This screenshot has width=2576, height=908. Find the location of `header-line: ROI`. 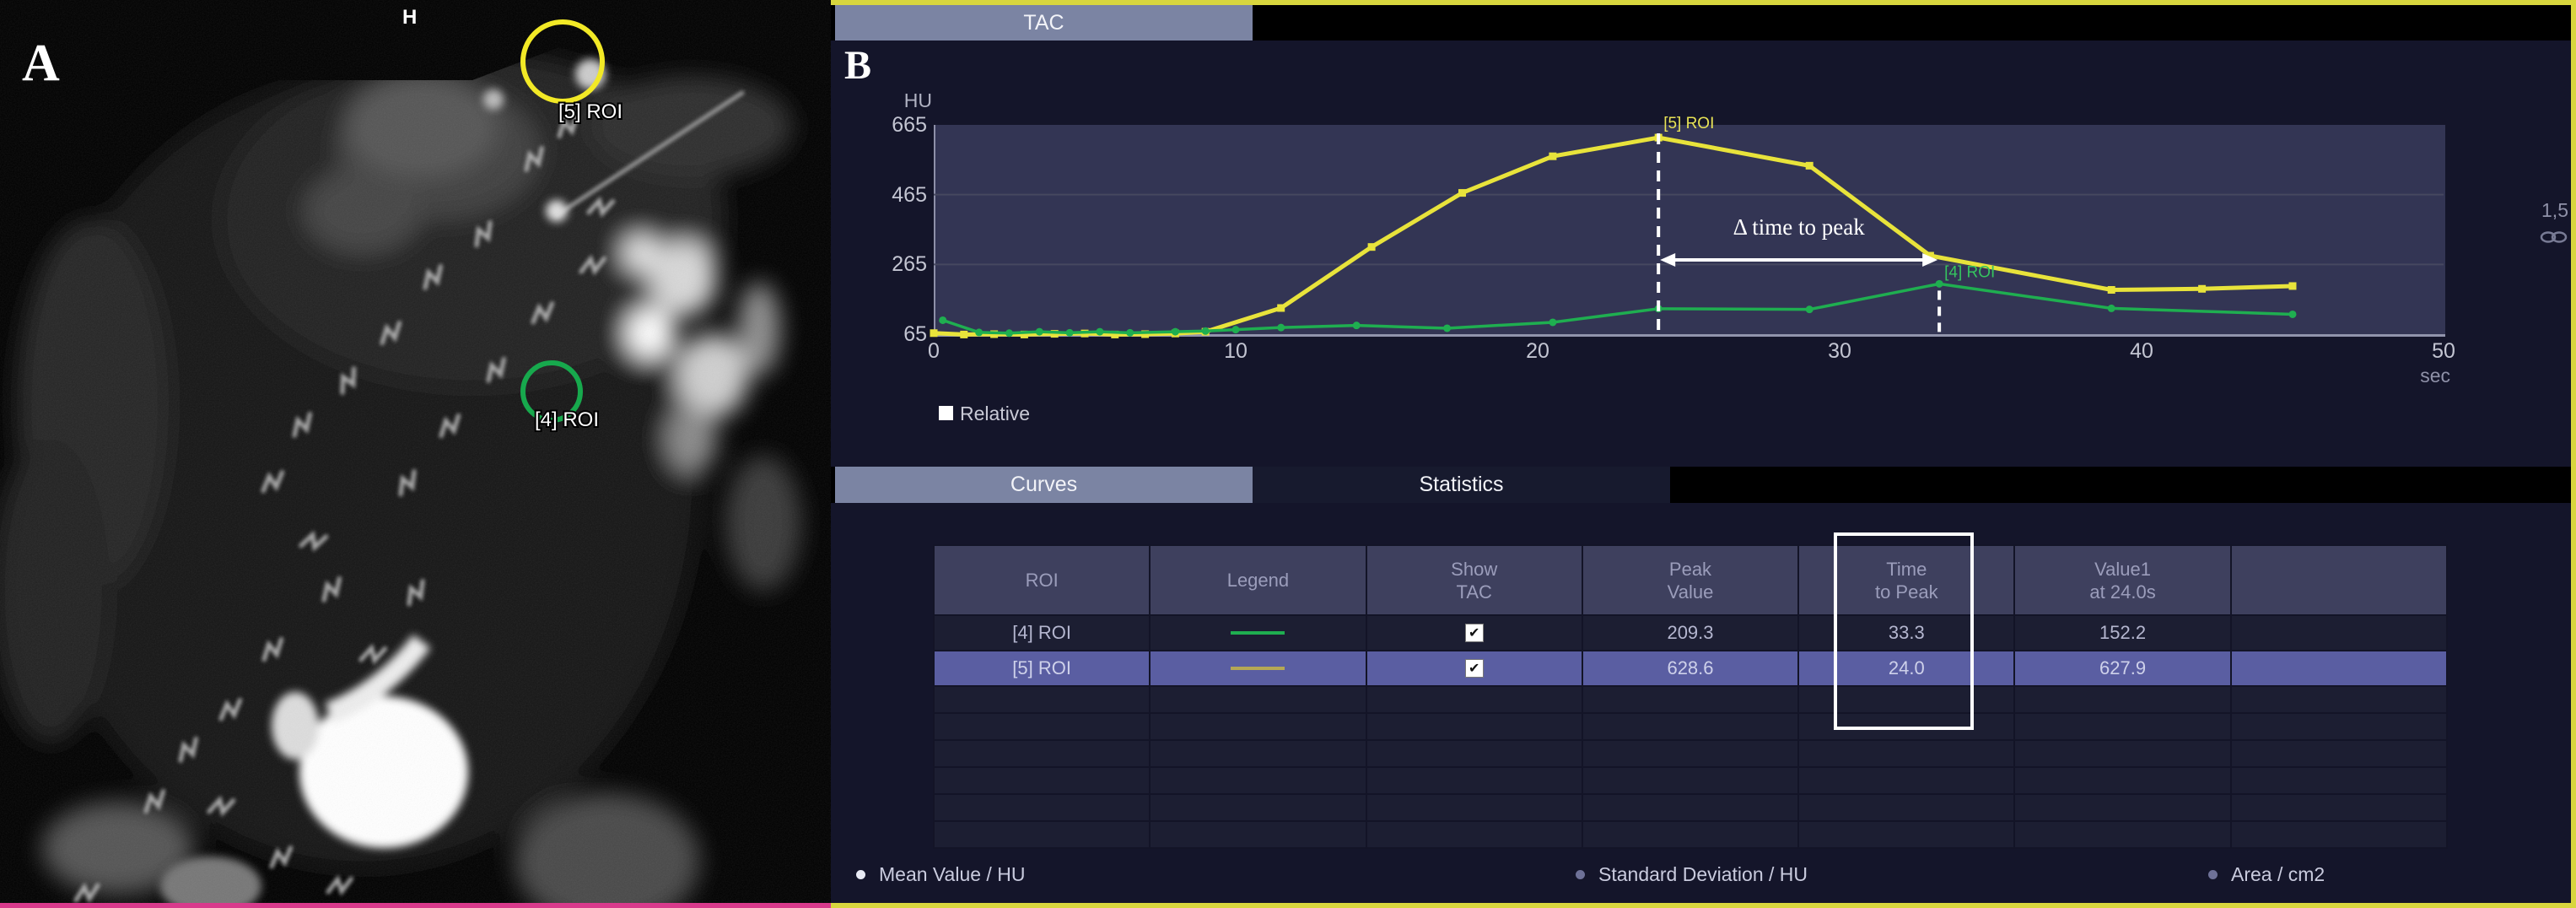

header-line: ROI is located at coordinates (1042, 581).